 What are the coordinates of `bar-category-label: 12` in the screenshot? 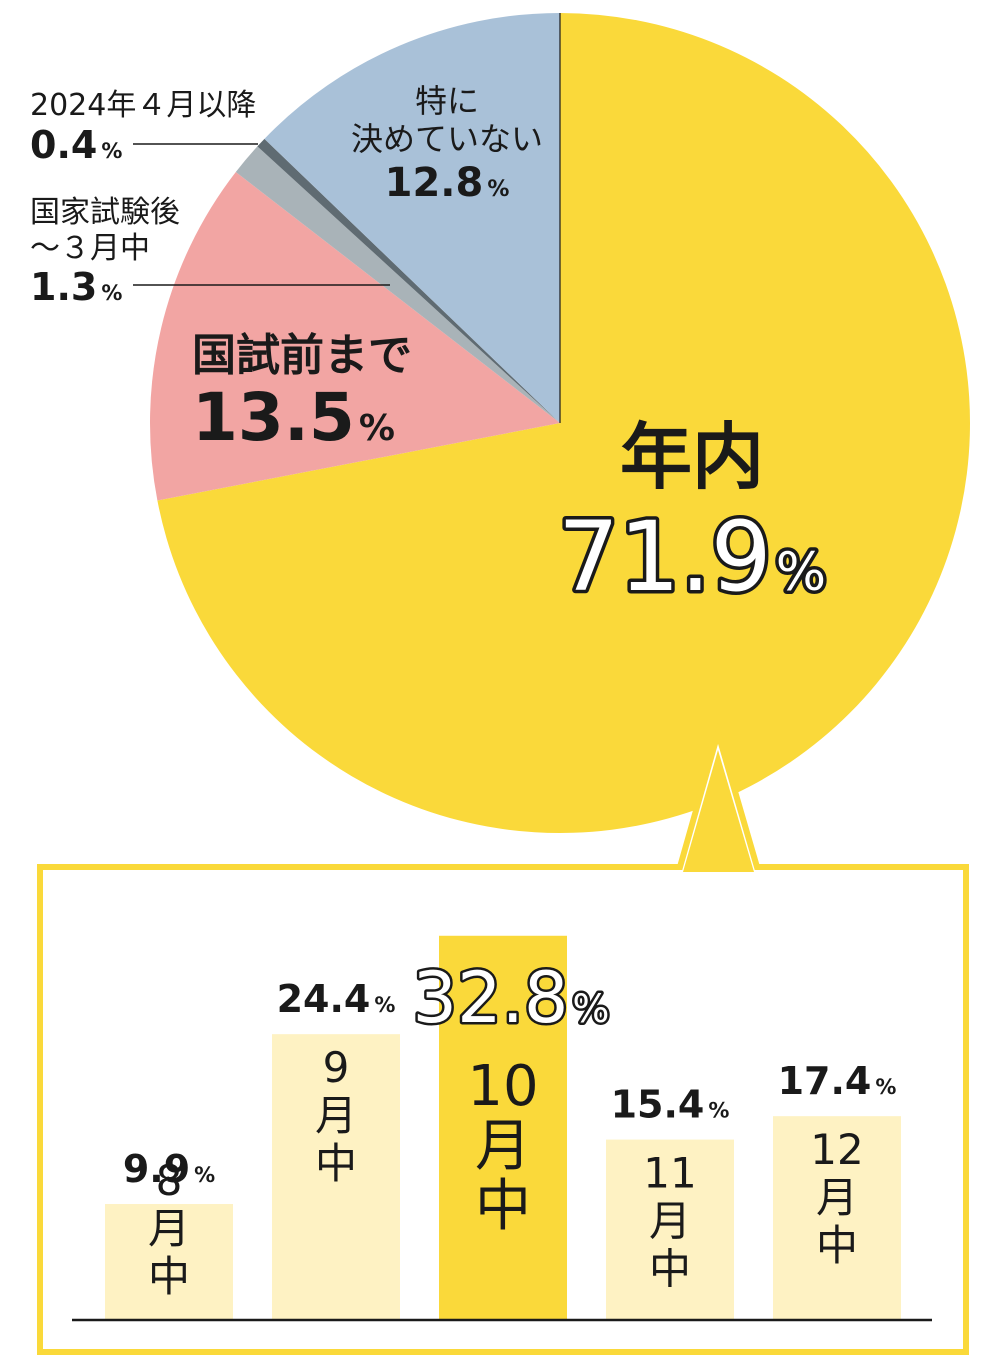 It's located at (836, 1149).